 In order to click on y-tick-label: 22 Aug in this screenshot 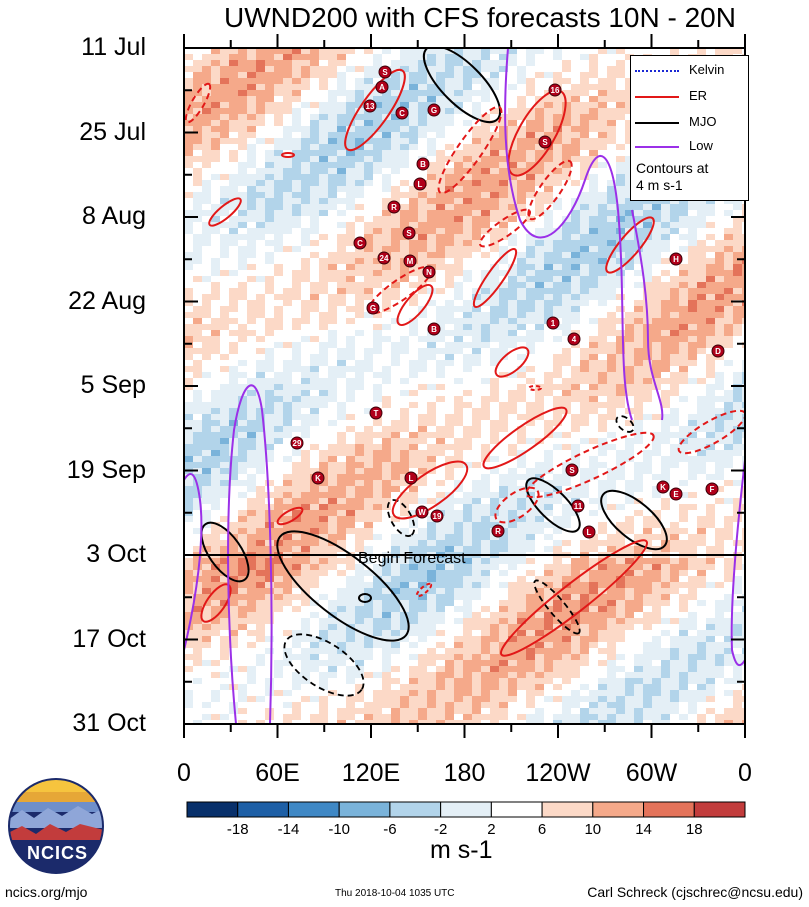, I will do `click(107, 300)`.